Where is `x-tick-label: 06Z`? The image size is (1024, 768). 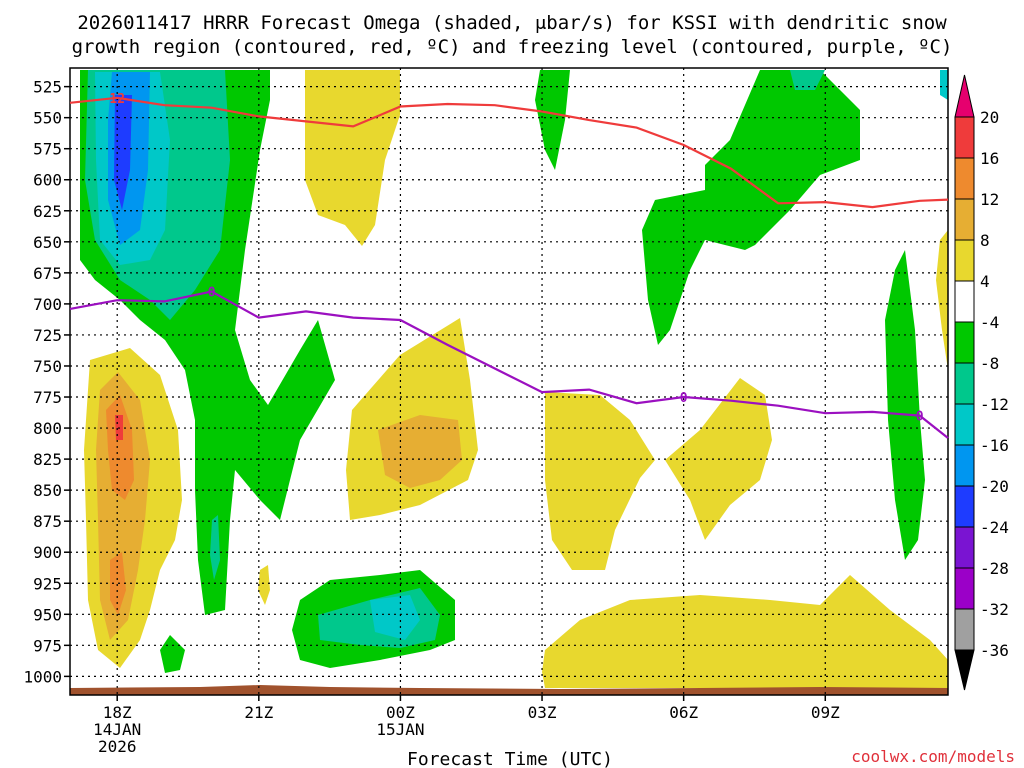 x-tick-label: 06Z is located at coordinates (683, 712).